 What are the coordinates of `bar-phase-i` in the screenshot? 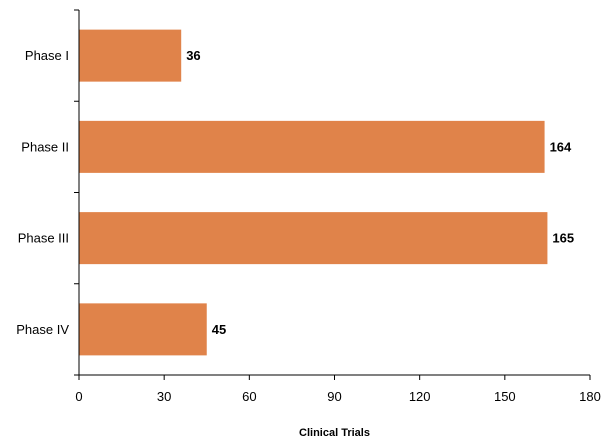 It's located at (130, 55).